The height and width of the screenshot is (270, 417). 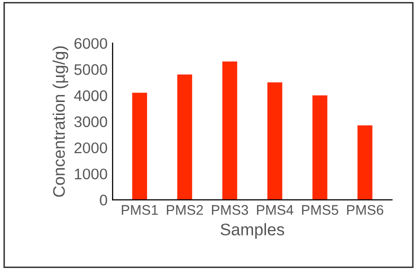 What do you see at coordinates (91, 122) in the screenshot?
I see `y-tick-label: 3000` at bounding box center [91, 122].